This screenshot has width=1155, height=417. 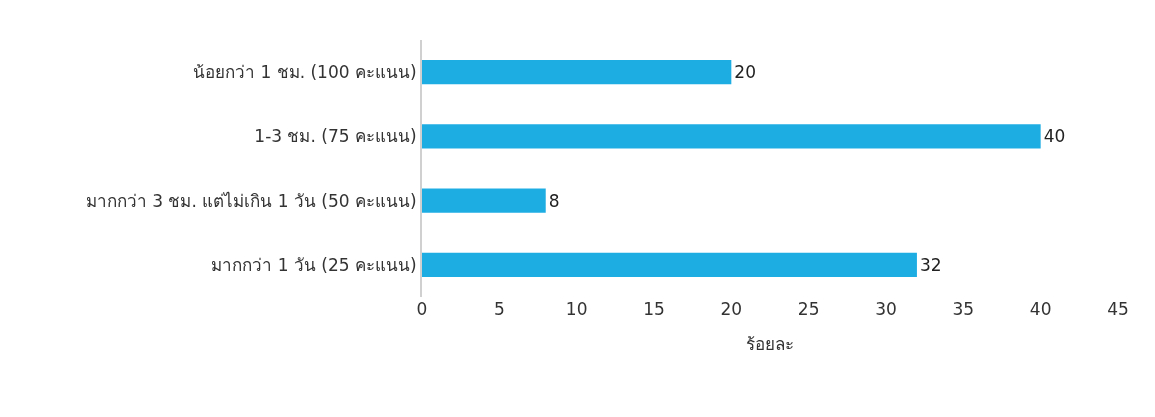 What do you see at coordinates (422, 309) in the screenshot?
I see `x-tick-label: 0` at bounding box center [422, 309].